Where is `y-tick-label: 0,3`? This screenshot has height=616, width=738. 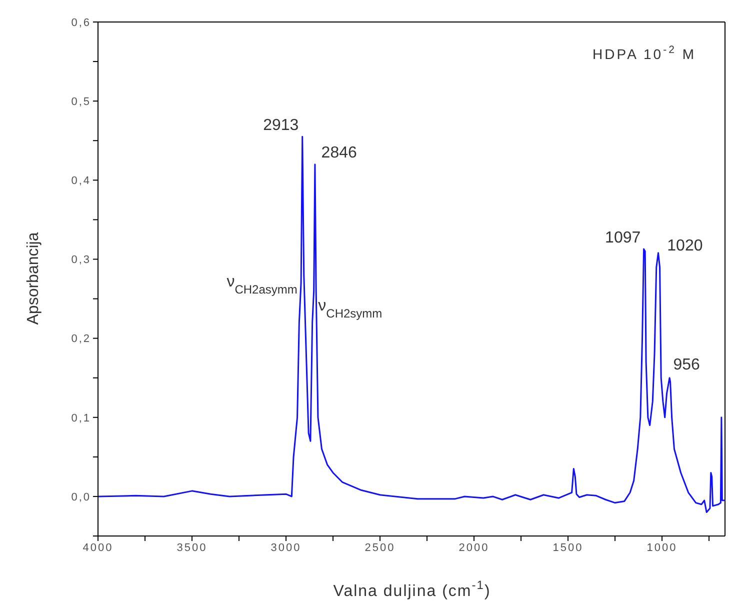
y-tick-label: 0,3 is located at coordinates (81, 260).